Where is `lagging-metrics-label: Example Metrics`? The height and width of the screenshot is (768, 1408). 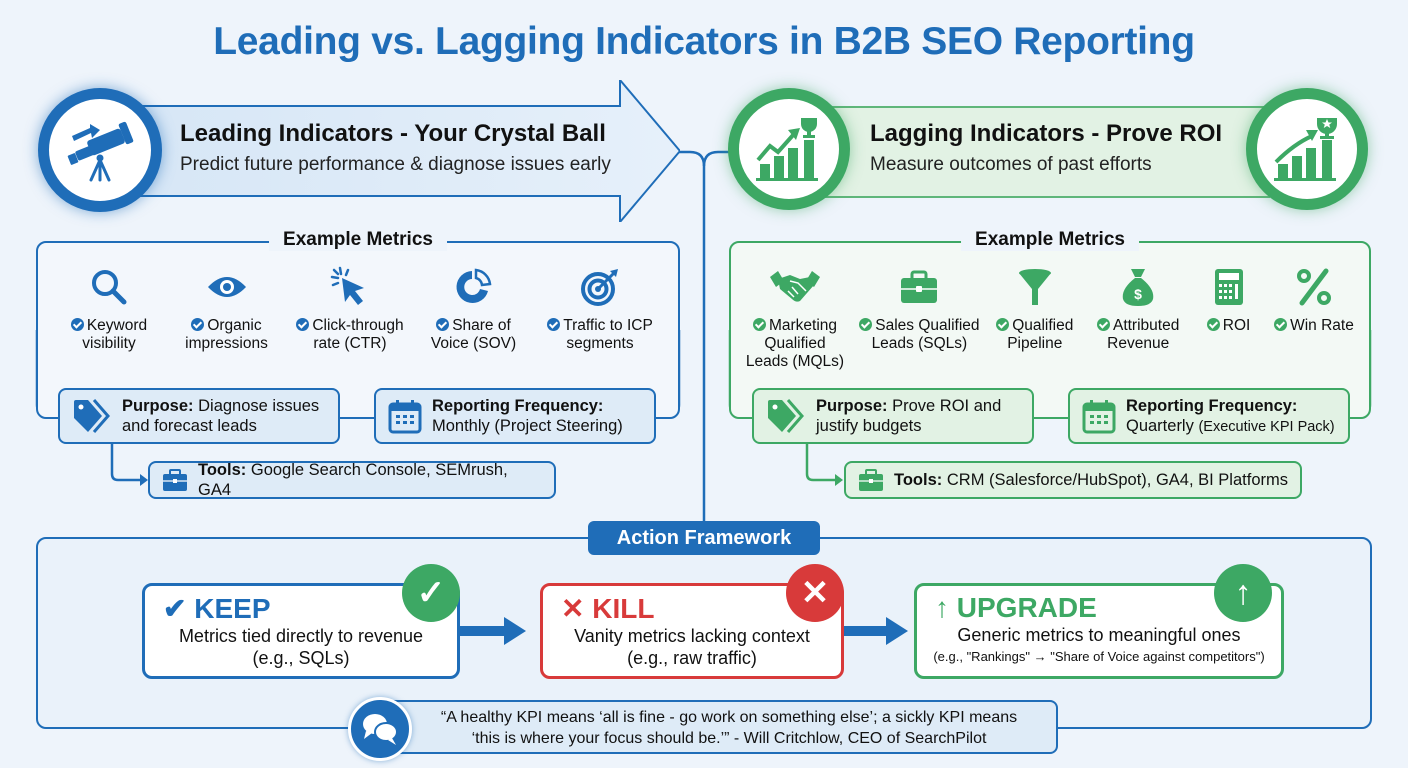 lagging-metrics-label: Example Metrics is located at coordinates (1050, 240).